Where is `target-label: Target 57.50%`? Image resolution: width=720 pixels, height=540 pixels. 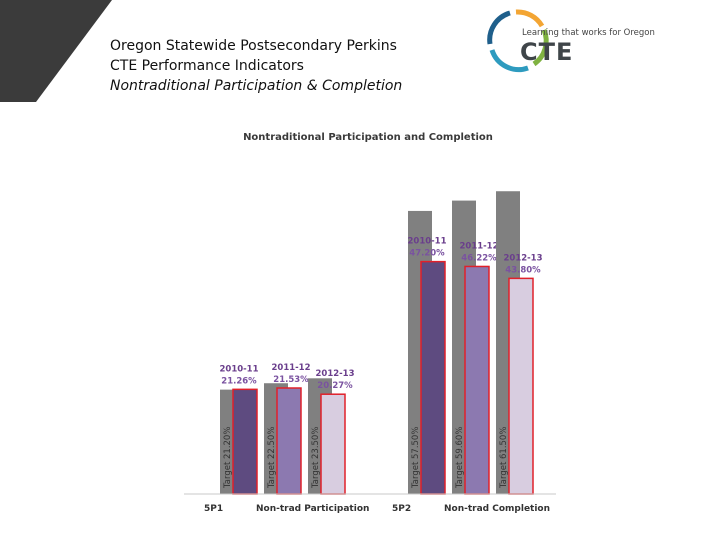
target-label: Target 57.50% is located at coordinates (416, 458).